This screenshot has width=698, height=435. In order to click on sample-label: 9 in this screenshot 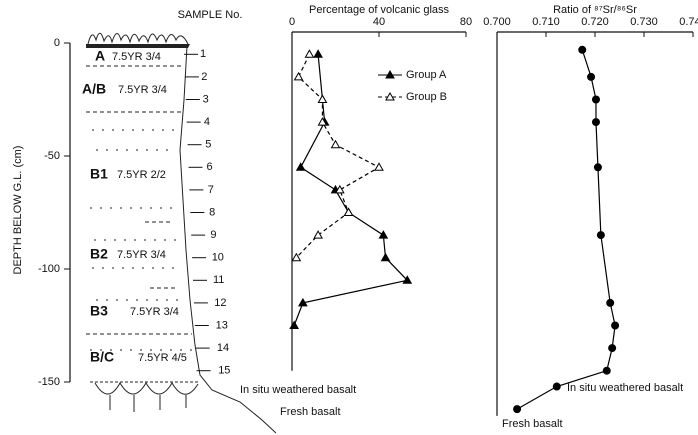, I will do `click(213, 235)`.